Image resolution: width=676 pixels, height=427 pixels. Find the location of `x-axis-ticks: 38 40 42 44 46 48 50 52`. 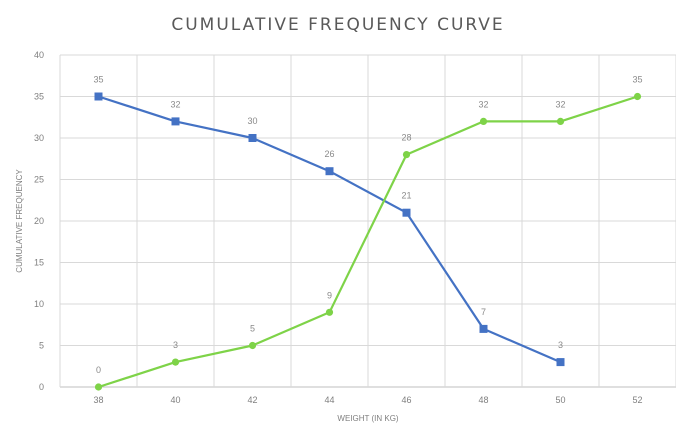

x-axis-ticks: 38 40 42 44 46 48 50 52 is located at coordinates (367, 400).